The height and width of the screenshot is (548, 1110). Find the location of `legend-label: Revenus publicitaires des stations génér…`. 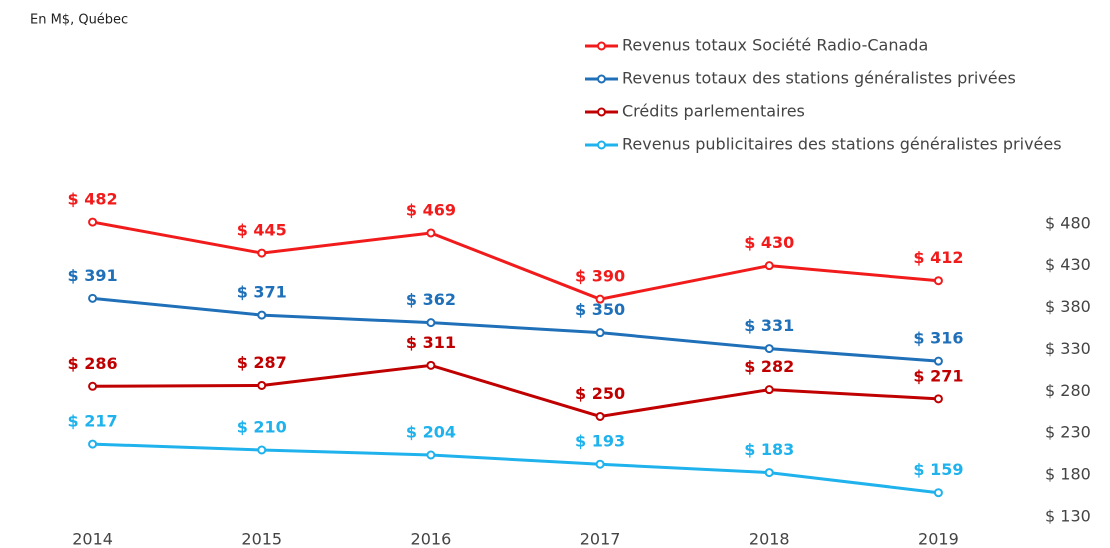

legend-label: Revenus publicitaires des stations génér… is located at coordinates (842, 144).